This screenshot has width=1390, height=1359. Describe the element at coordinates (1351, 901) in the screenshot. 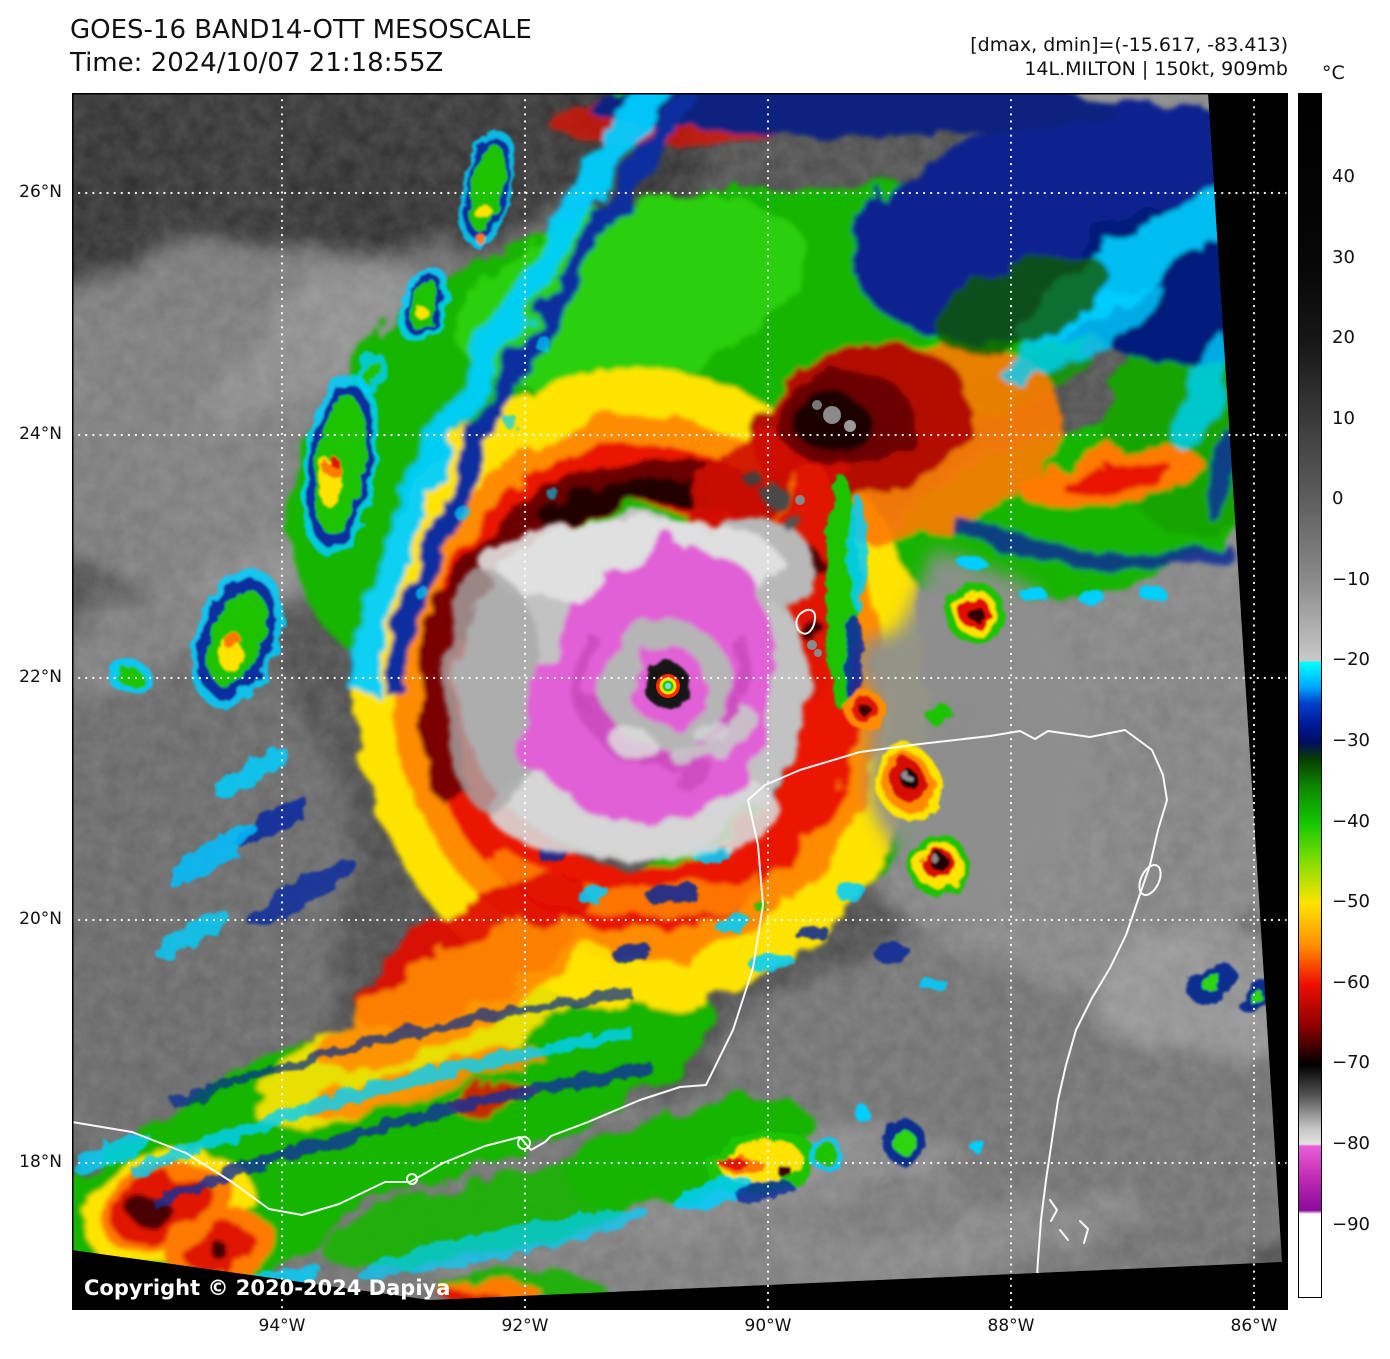

I see `colorbar-tick: −50` at that location.